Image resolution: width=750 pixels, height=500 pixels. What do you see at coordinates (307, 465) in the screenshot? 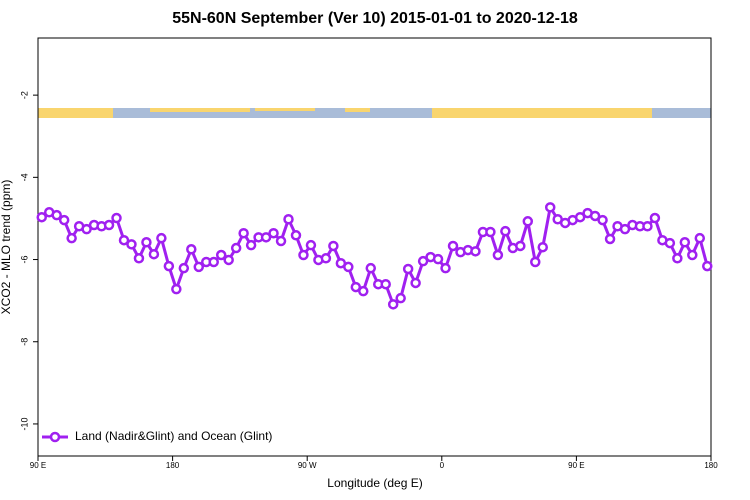
I see `x-tick-label: 90 W` at bounding box center [307, 465].